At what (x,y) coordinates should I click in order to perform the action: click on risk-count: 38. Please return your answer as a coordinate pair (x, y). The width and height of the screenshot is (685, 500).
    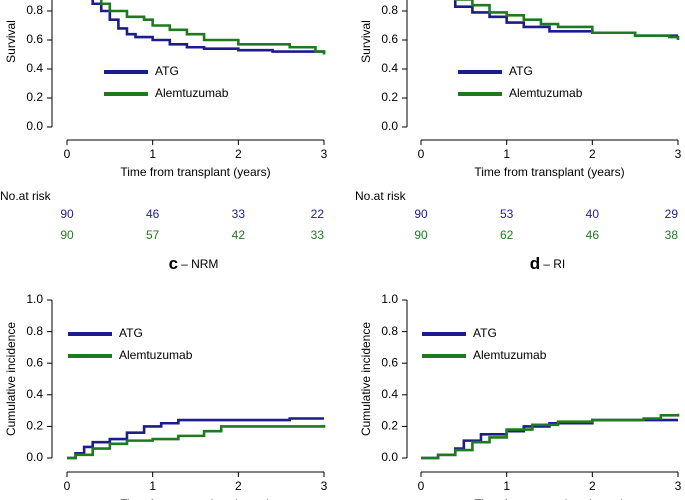
    Looking at the image, I should click on (672, 235).